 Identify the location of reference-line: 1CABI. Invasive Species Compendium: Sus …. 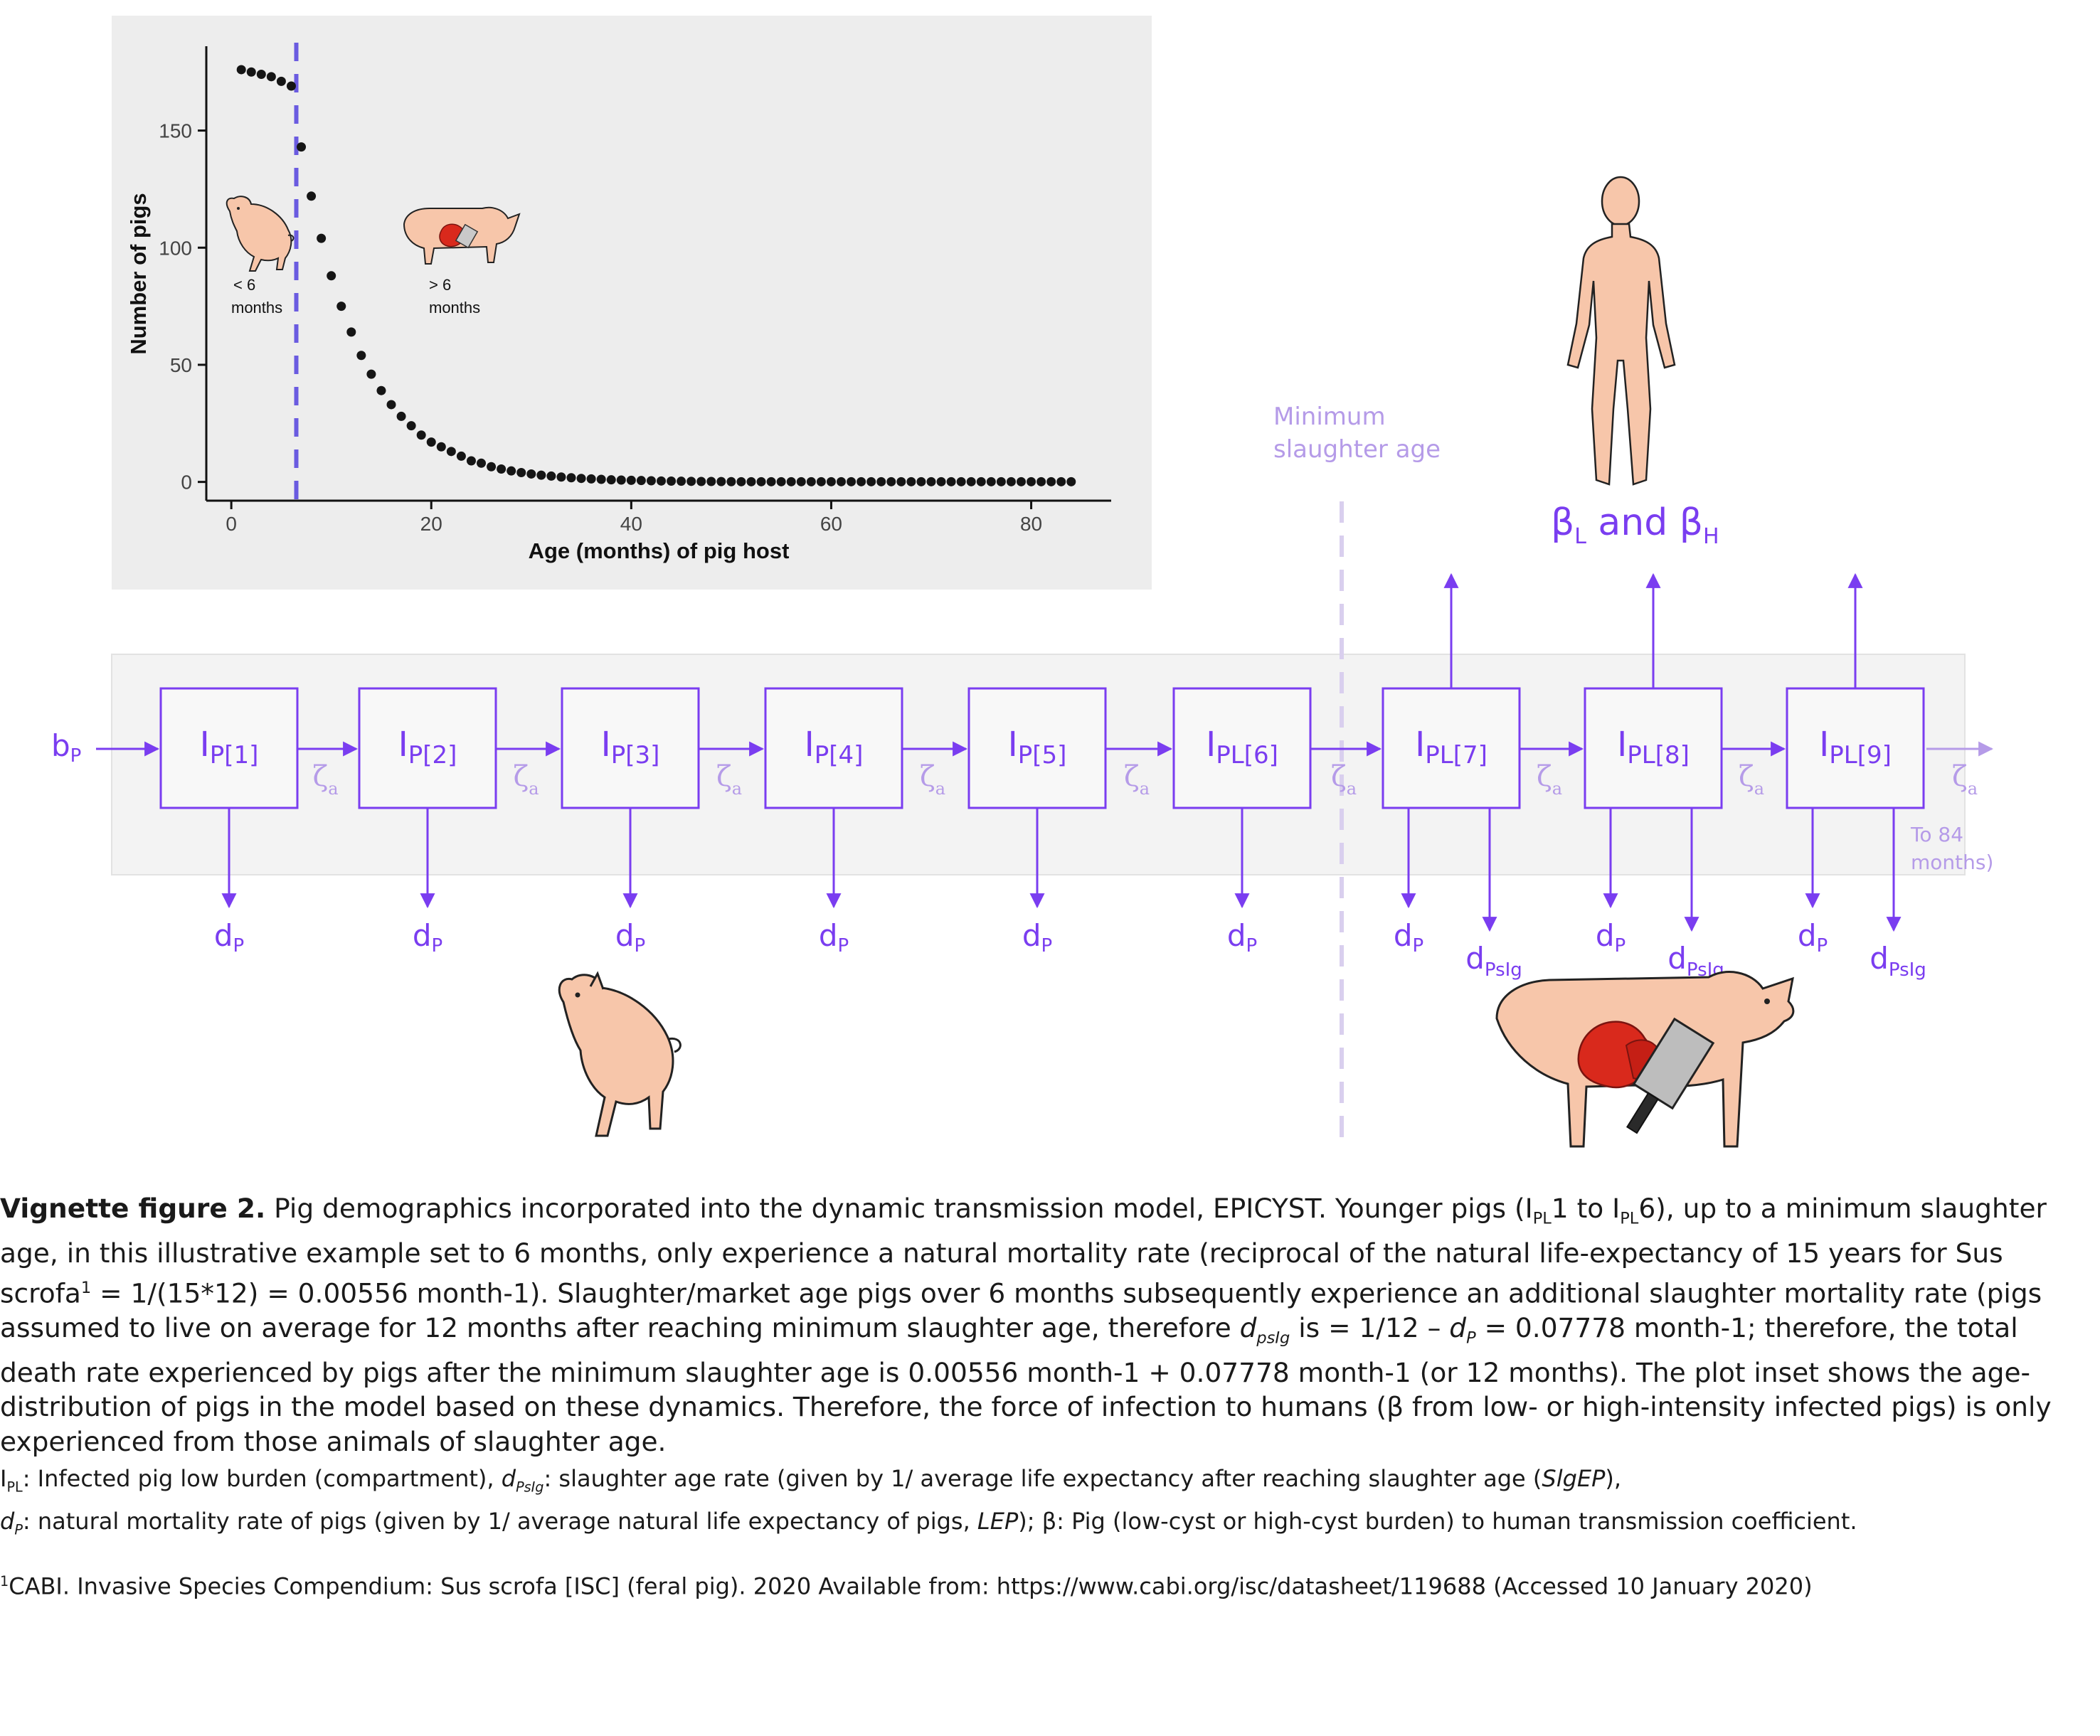
(1047, 1585).